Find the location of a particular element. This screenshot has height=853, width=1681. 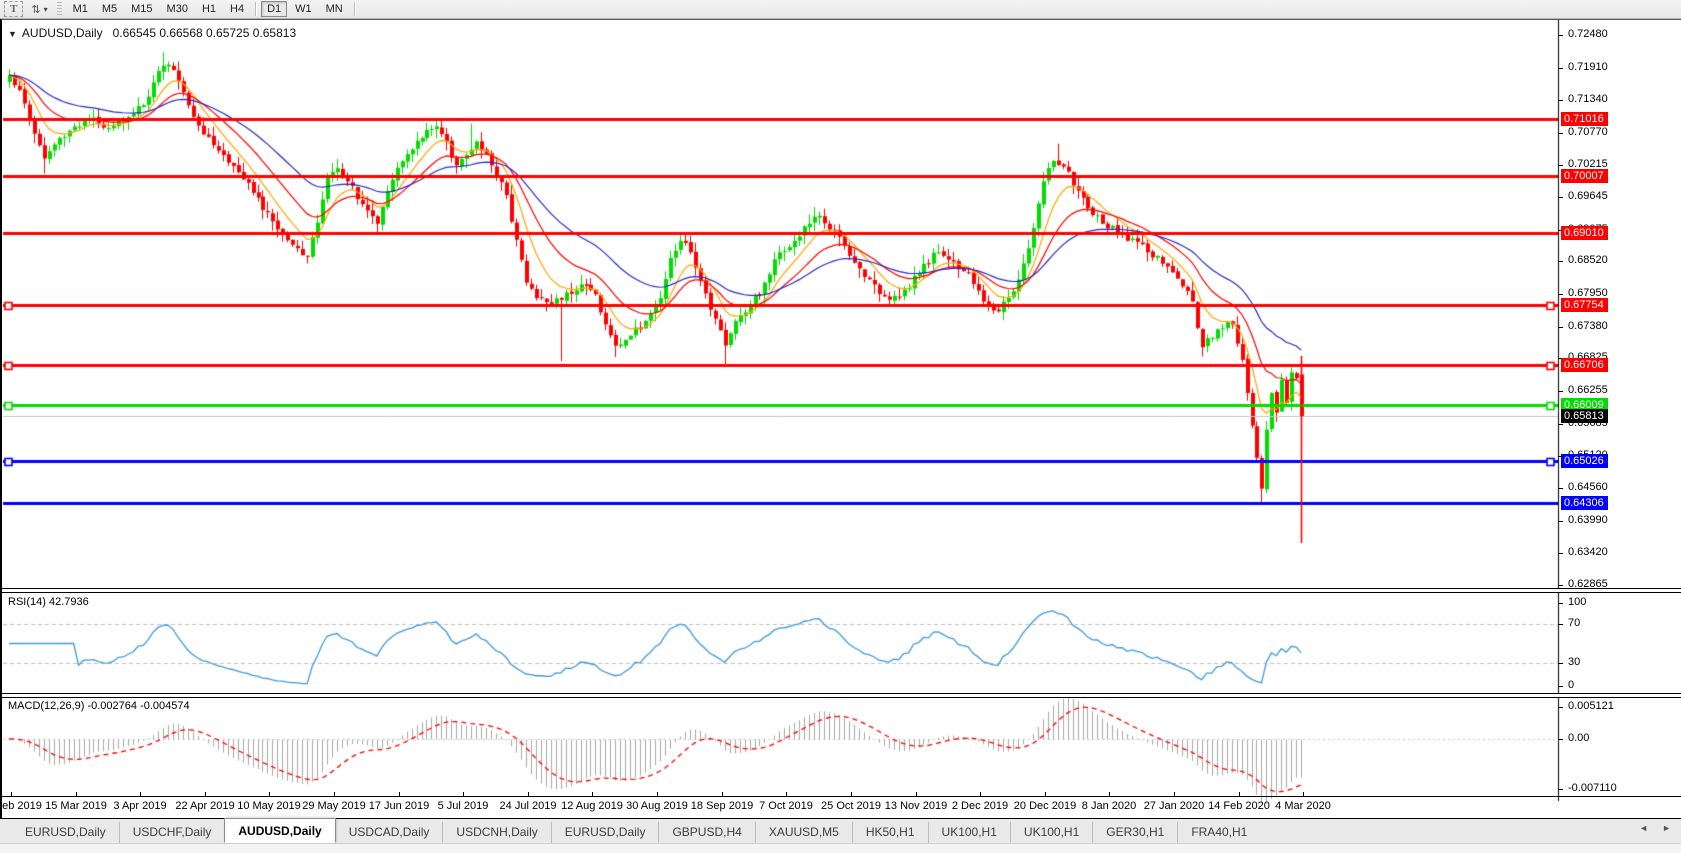

timeframe-button-m1: M1 is located at coordinates (80, 9).